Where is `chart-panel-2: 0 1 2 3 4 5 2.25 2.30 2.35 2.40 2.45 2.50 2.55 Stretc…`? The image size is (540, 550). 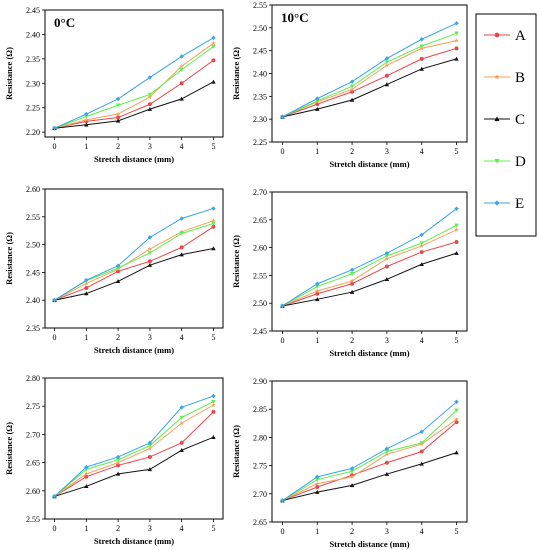
chart-panel-2: 0 1 2 3 4 5 2.25 2.30 2.35 2.40 2.45 2.50 2.55 Stretc… is located at coordinates (349, 85).